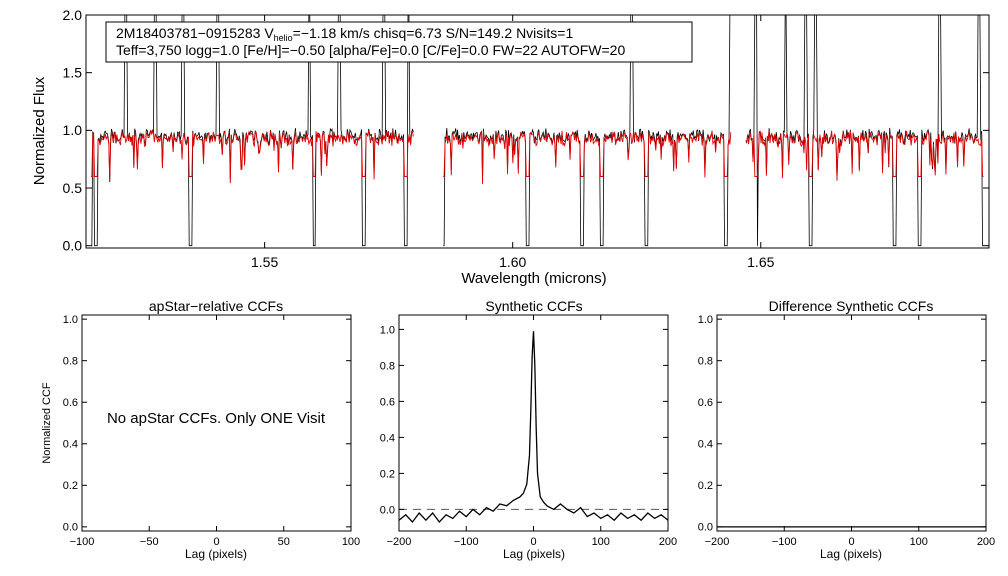 The image size is (1008, 576). What do you see at coordinates (264, 262) in the screenshot?
I see `x-tick-label: 1.55` at bounding box center [264, 262].